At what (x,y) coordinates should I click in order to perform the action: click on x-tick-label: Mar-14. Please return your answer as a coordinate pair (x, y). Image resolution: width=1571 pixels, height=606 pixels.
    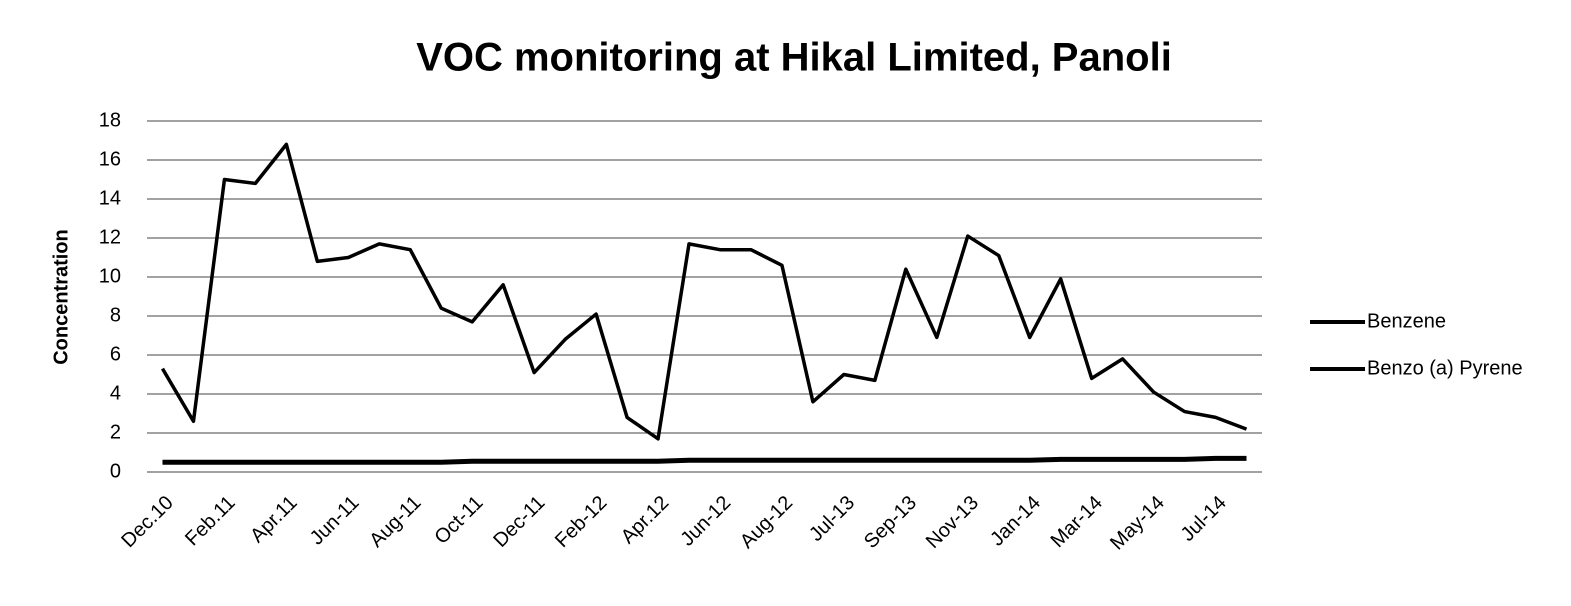
    Looking at the image, I should click on (1077, 522).